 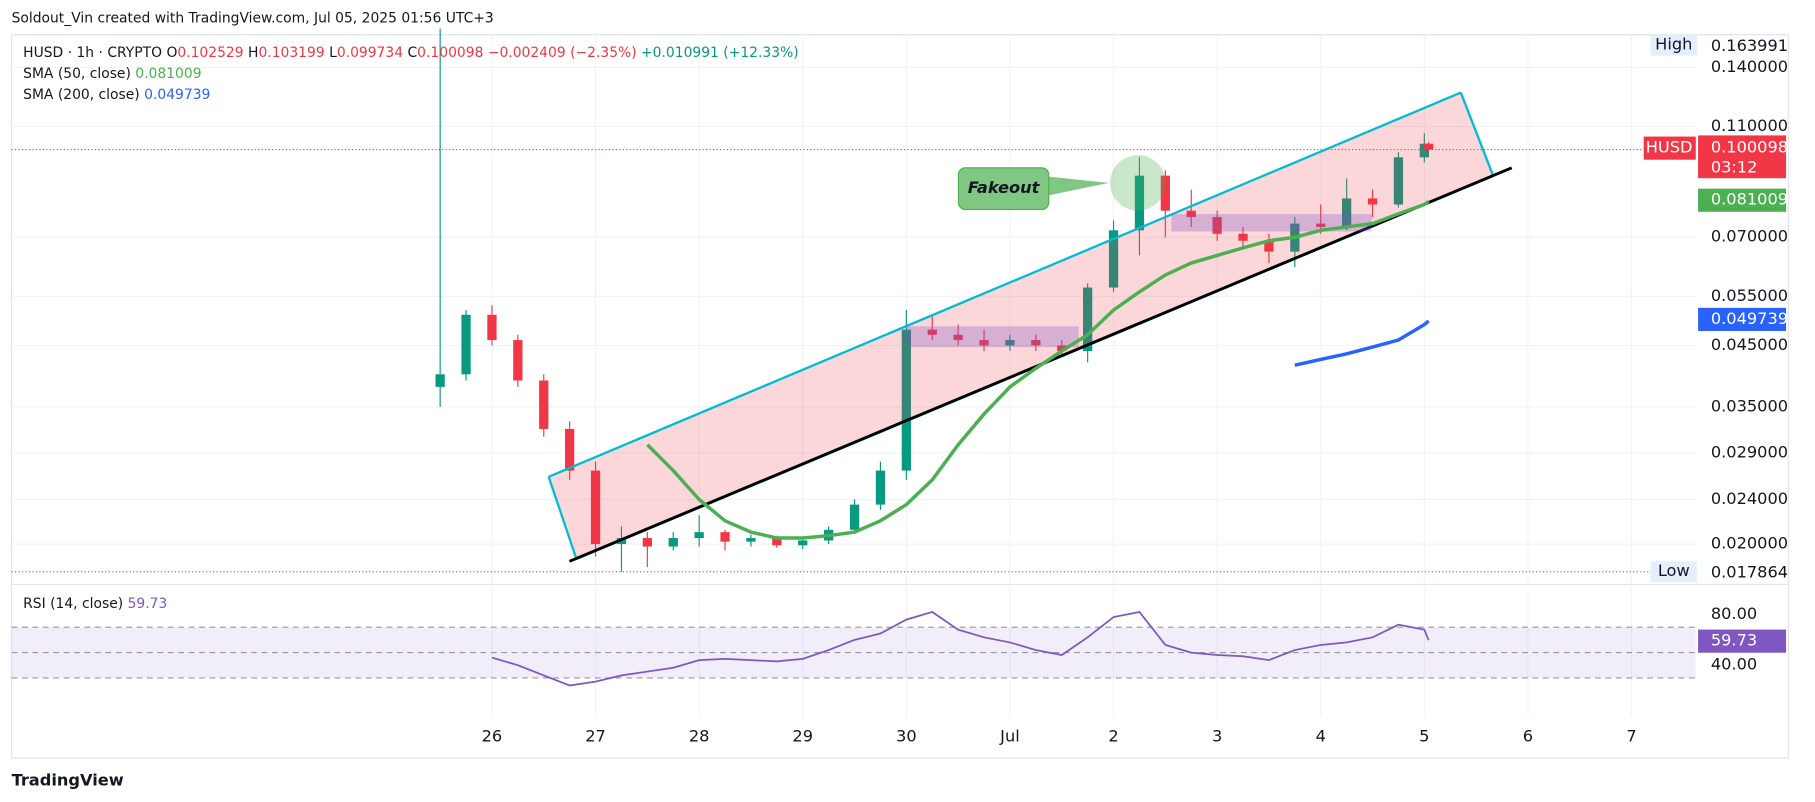 What do you see at coordinates (720, 53) in the screenshot?
I see `change-period: +0.010991 (+12.33%)` at bounding box center [720, 53].